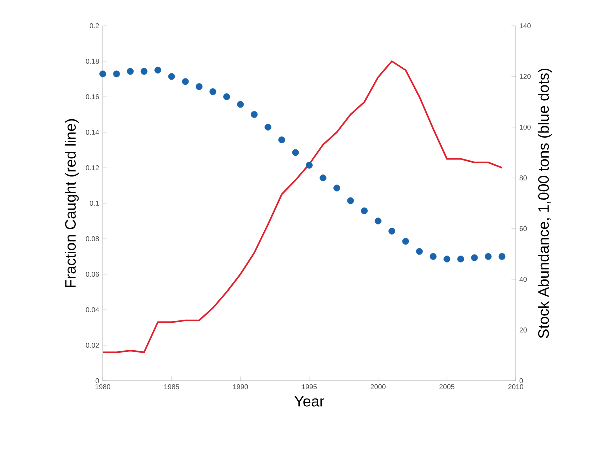 The height and width of the screenshot is (457, 592). I want to click on x-axis-title: Year, so click(309, 401).